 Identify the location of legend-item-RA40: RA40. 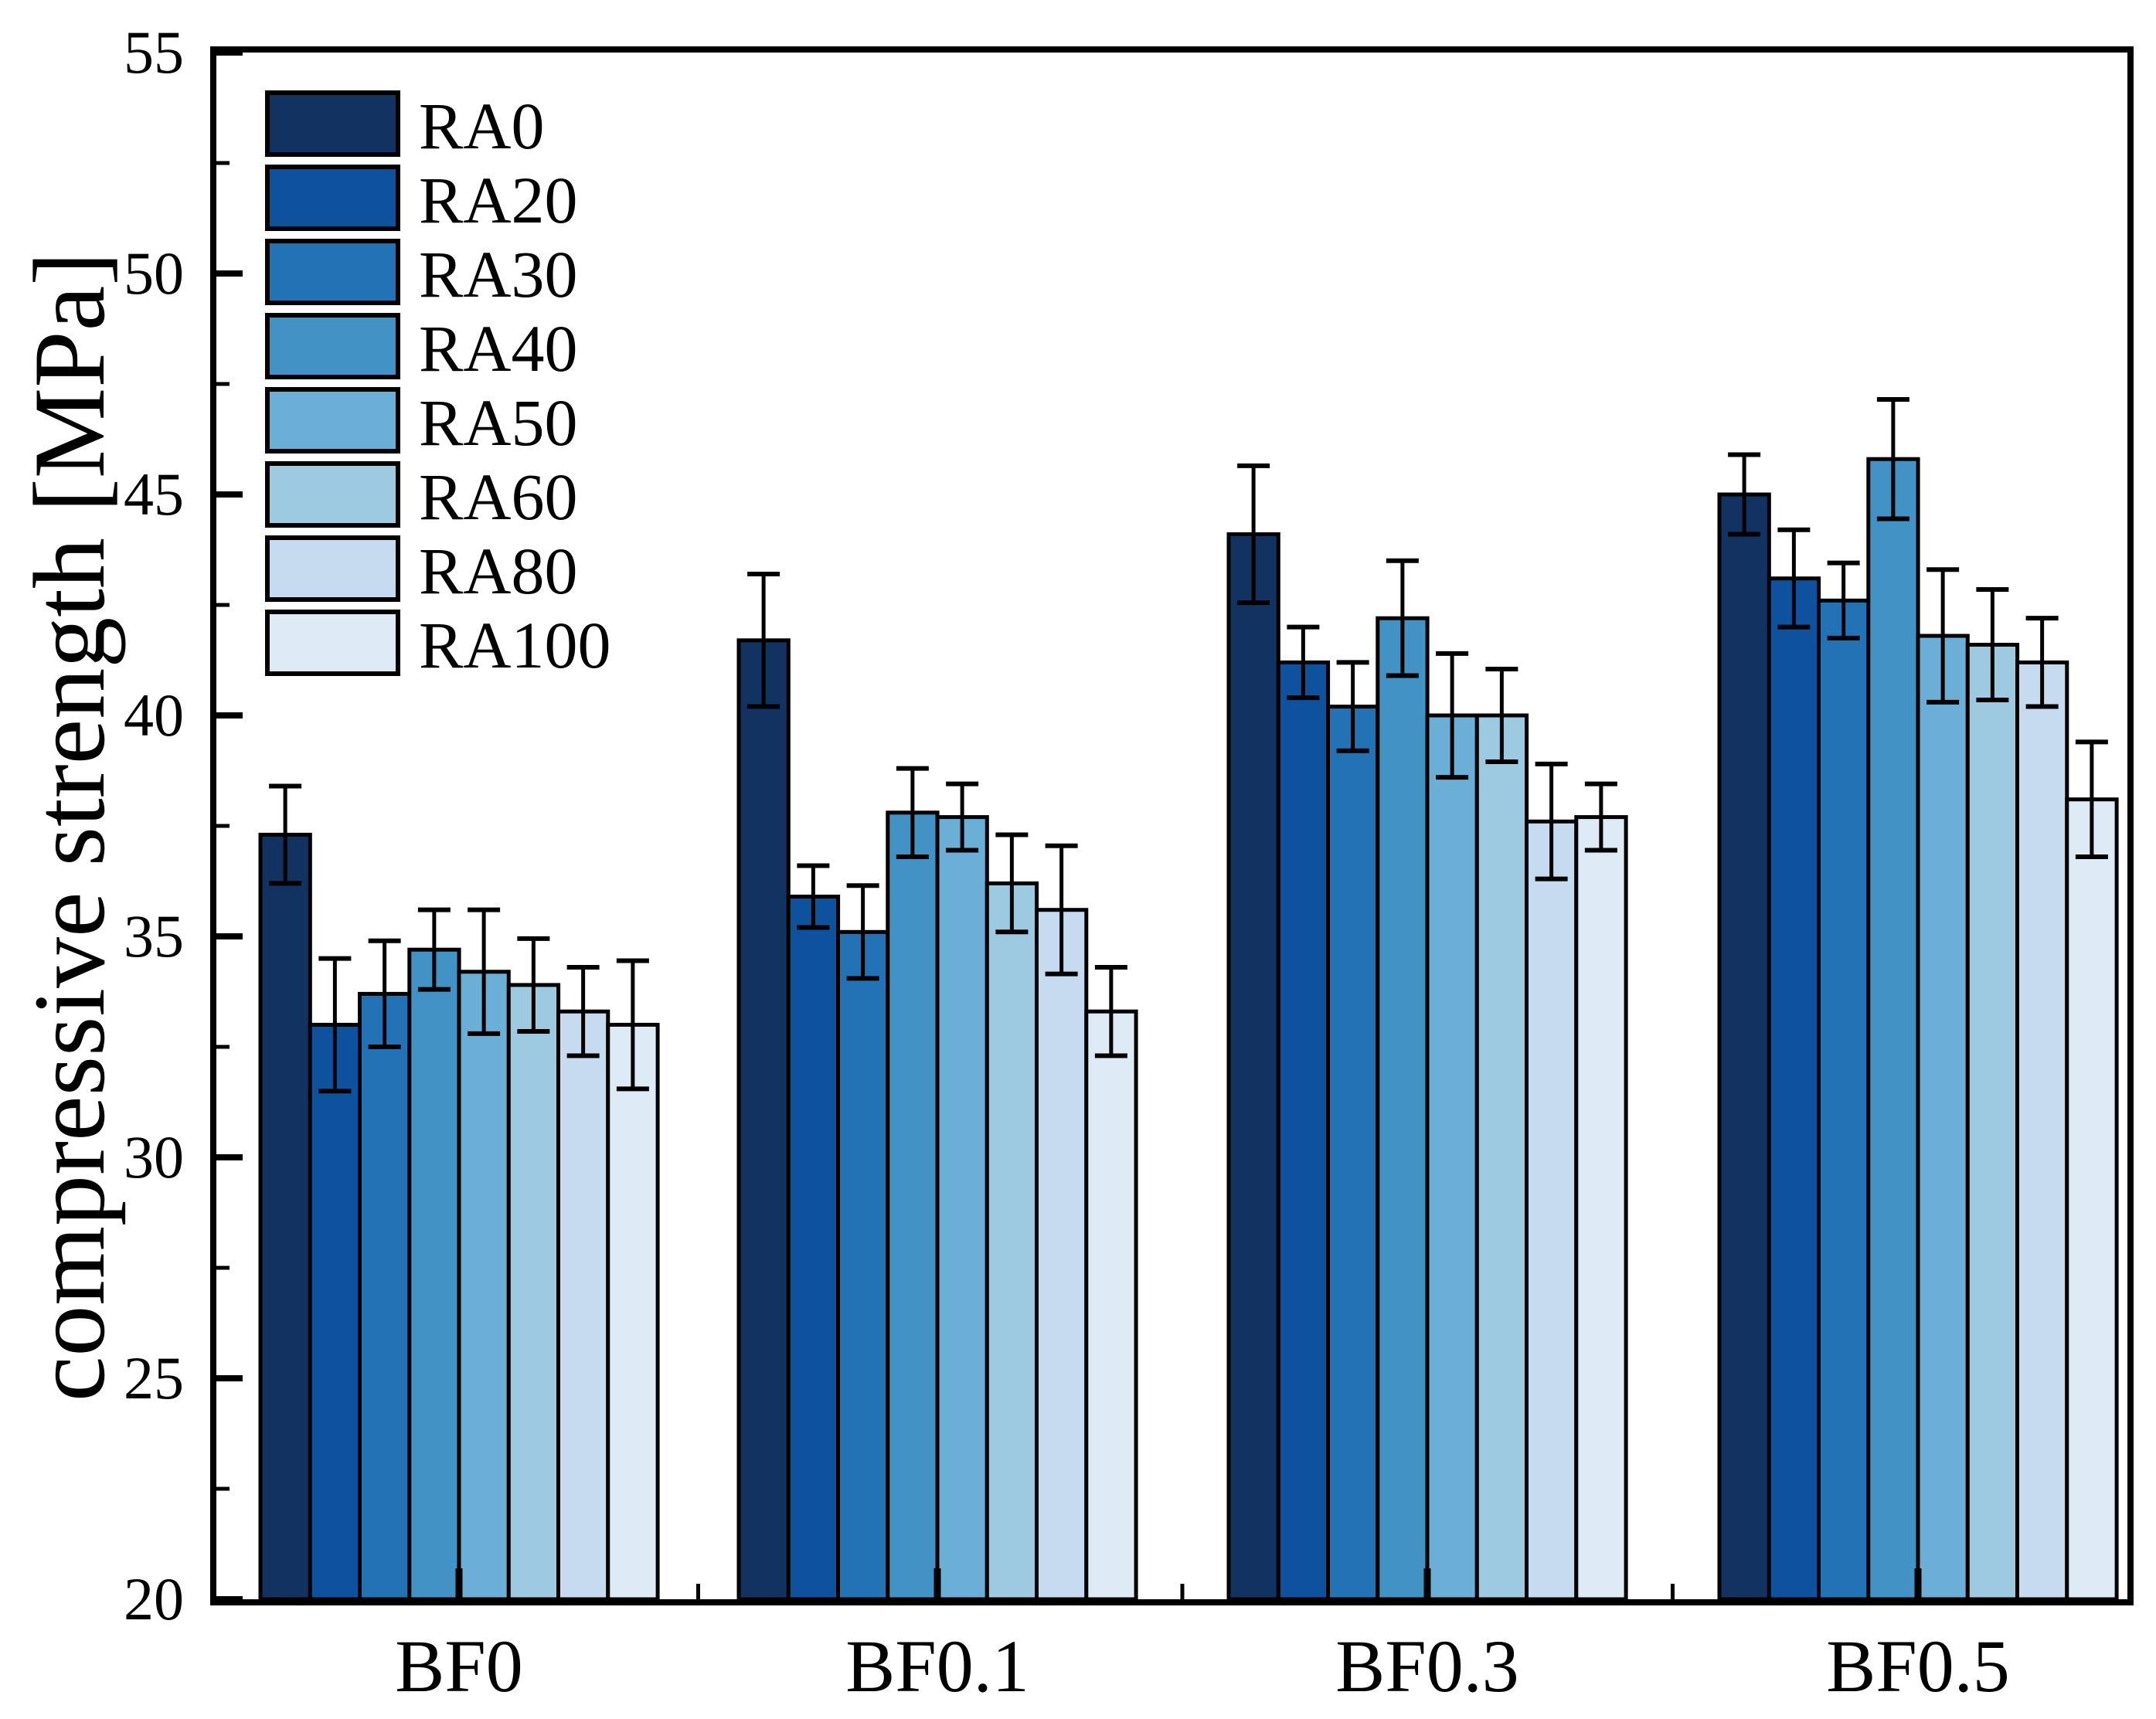
(437, 348).